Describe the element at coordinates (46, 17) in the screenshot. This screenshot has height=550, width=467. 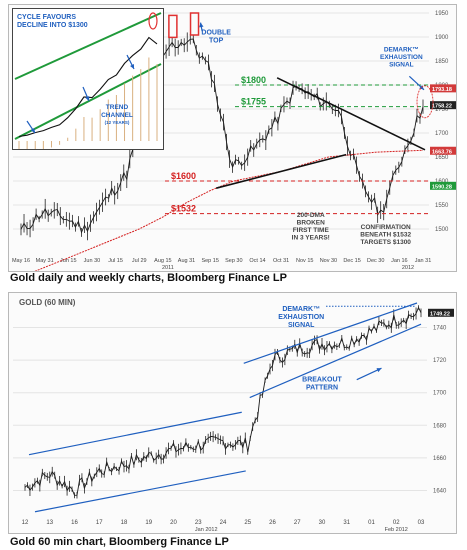
I see `cycle-label: CYCLE FAVOURS` at that location.